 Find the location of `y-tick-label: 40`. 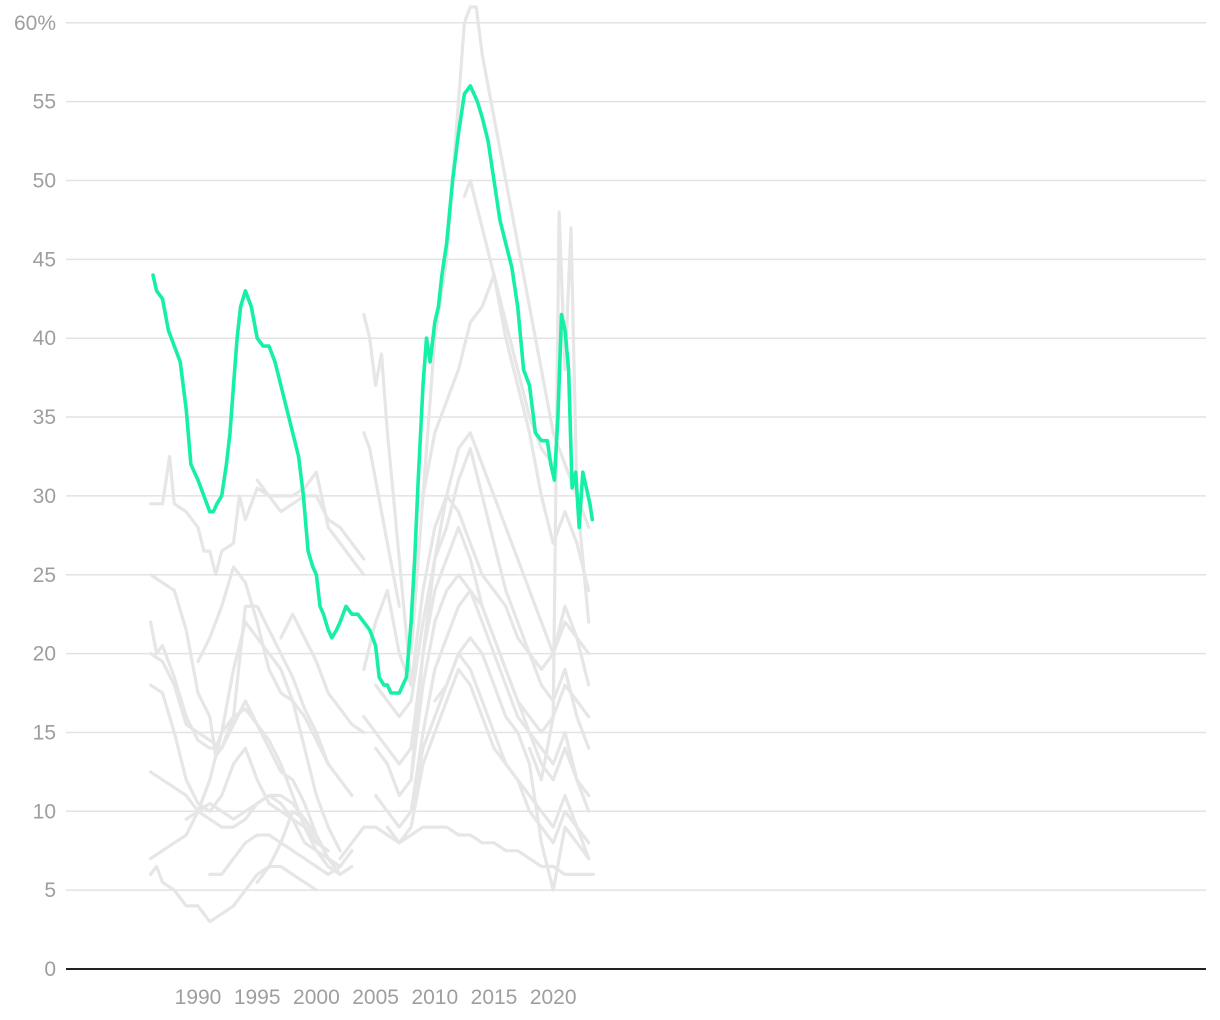

y-tick-label: 40 is located at coordinates (44, 338).